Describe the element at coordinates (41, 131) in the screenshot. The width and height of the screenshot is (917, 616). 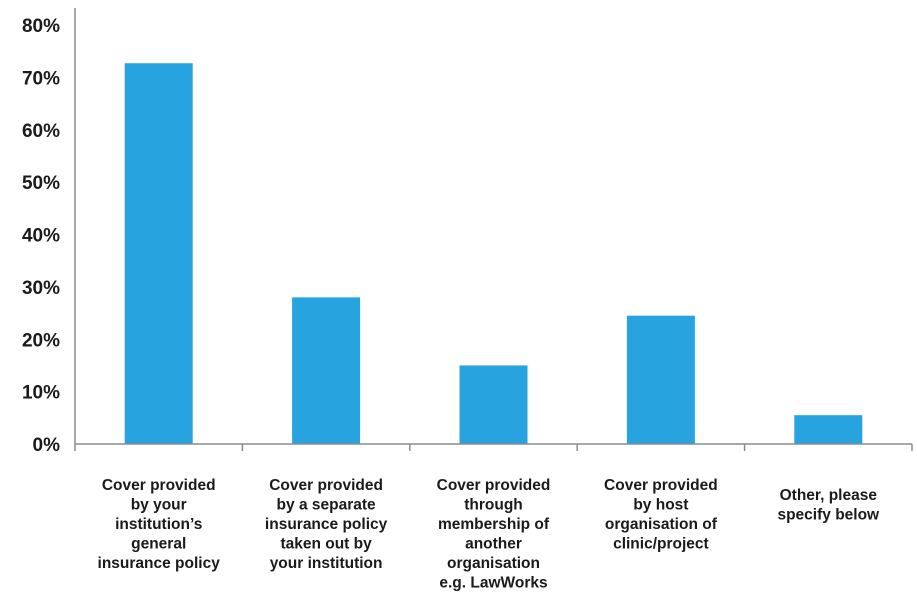
I see `y-tick-label: 60%` at that location.